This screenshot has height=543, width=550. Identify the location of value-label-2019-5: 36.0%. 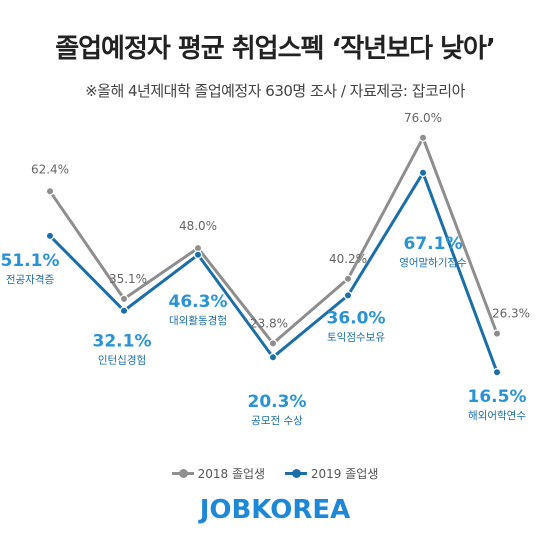
(356, 318).